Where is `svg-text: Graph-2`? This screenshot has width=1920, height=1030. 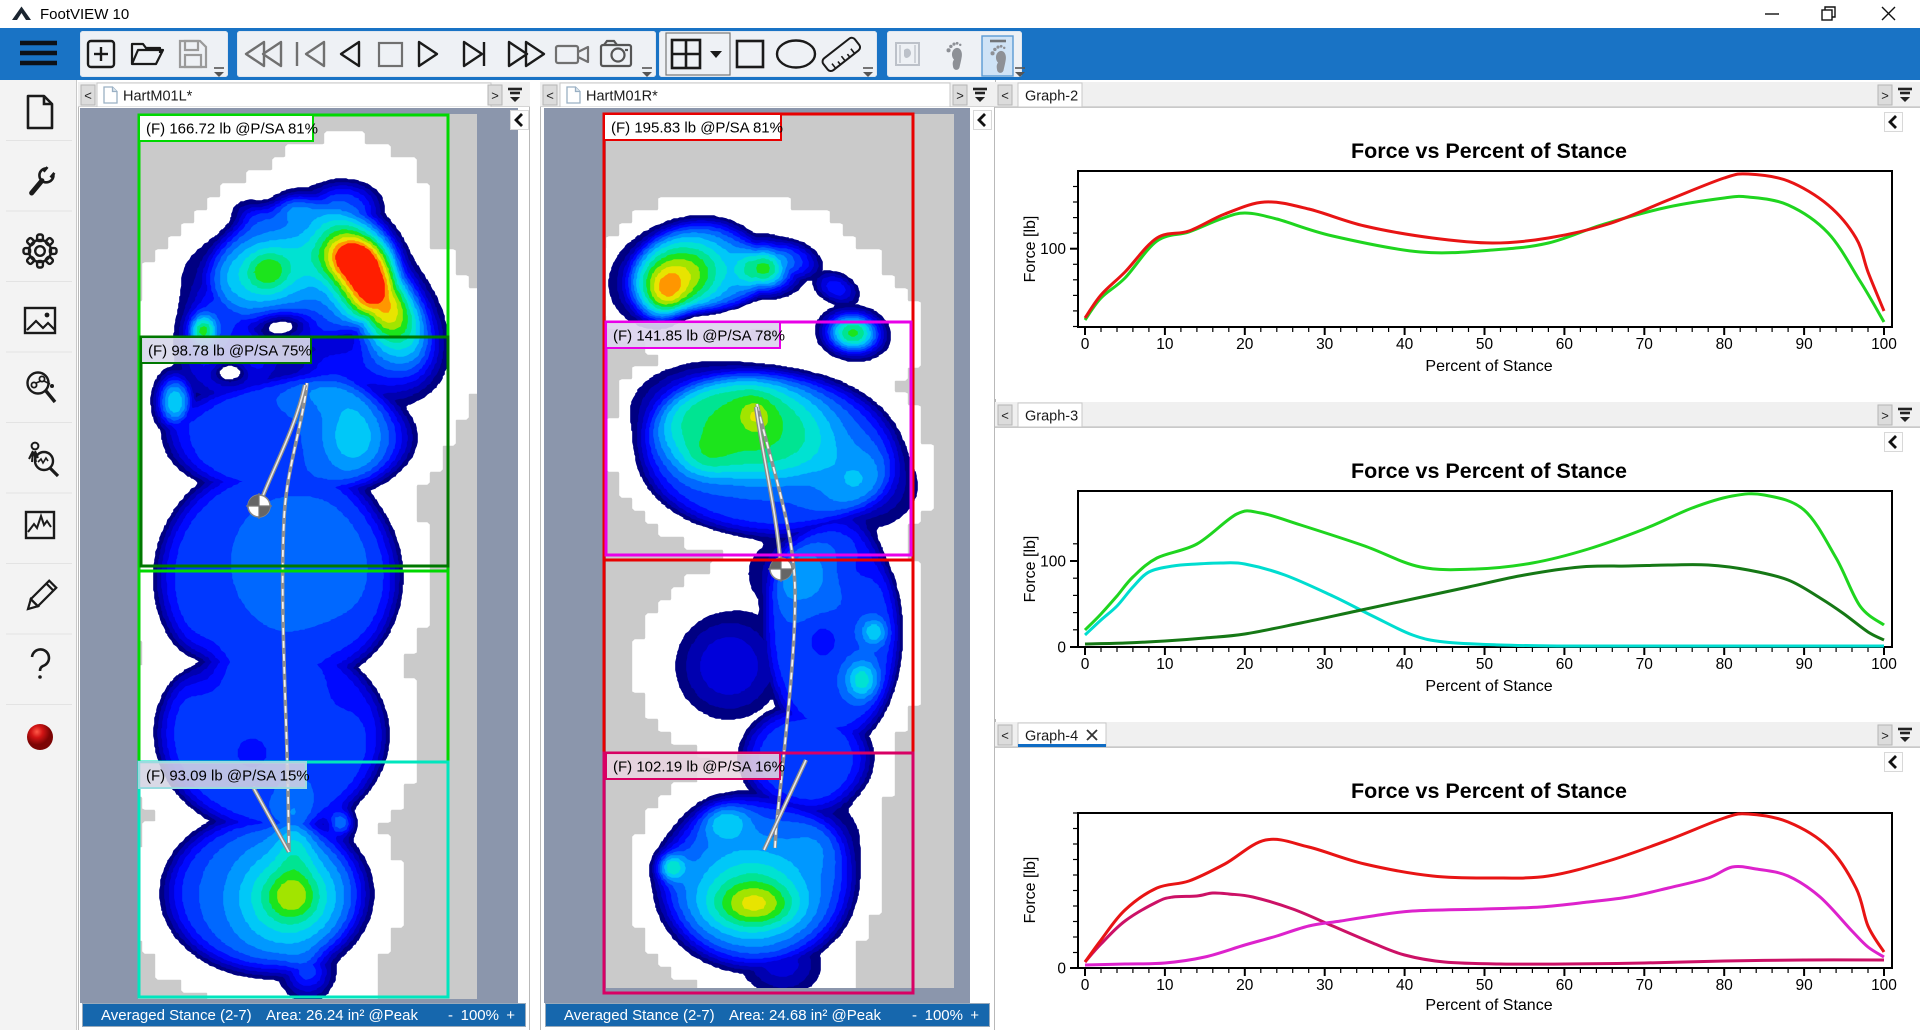
svg-text: Graph-2 is located at coordinates (1051, 97).